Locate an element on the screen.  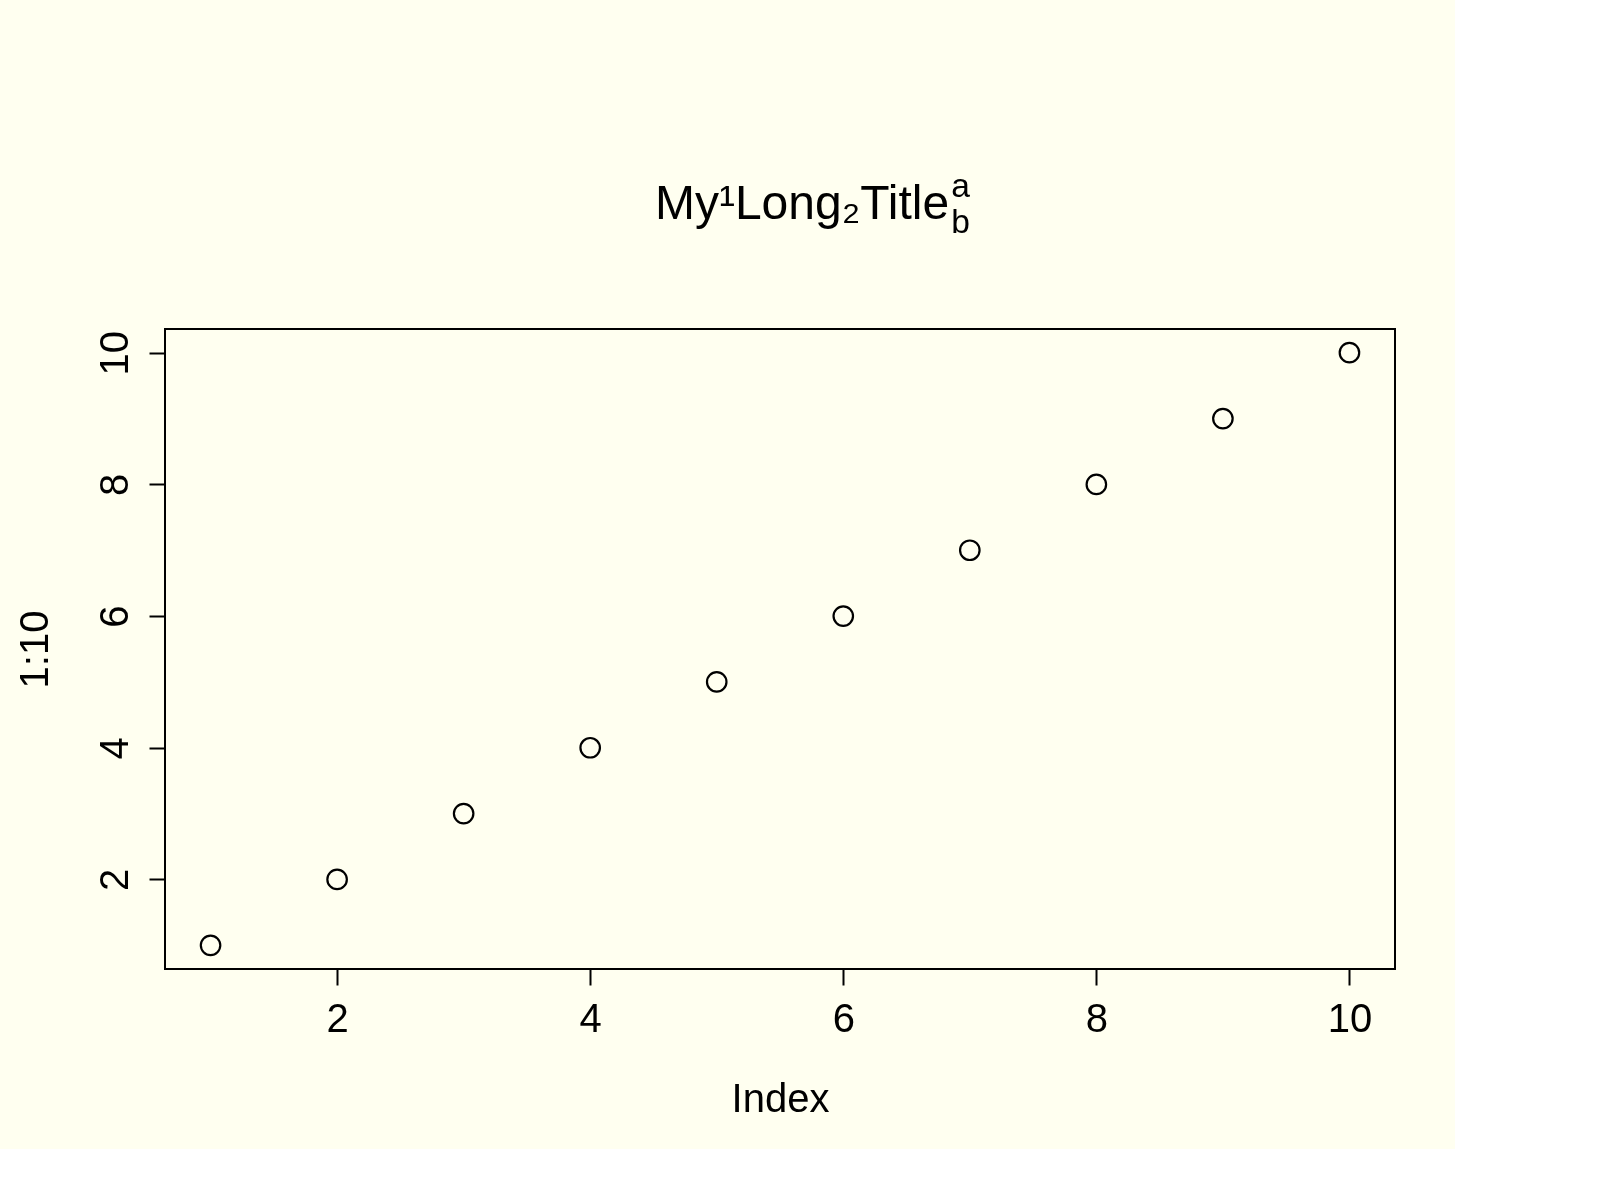
y-tick-label: 10 is located at coordinates (113, 353).